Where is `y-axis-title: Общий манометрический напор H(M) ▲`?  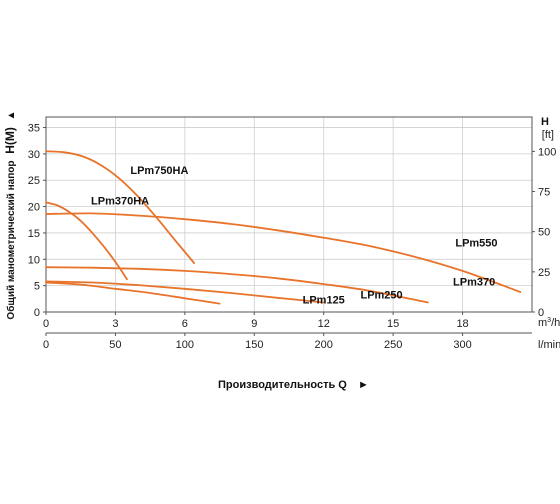
y-axis-title: Общий манометрический напор H(M) ▲ is located at coordinates (10, 214).